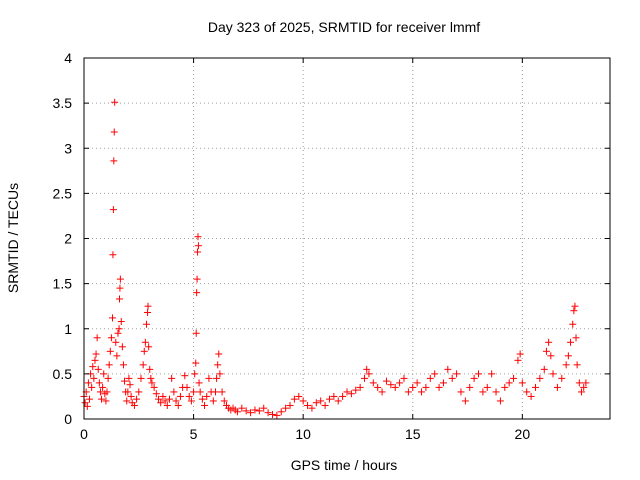 The width and height of the screenshot is (640, 480). Describe the element at coordinates (413, 434) in the screenshot. I see `x-tick-label: 15` at that location.